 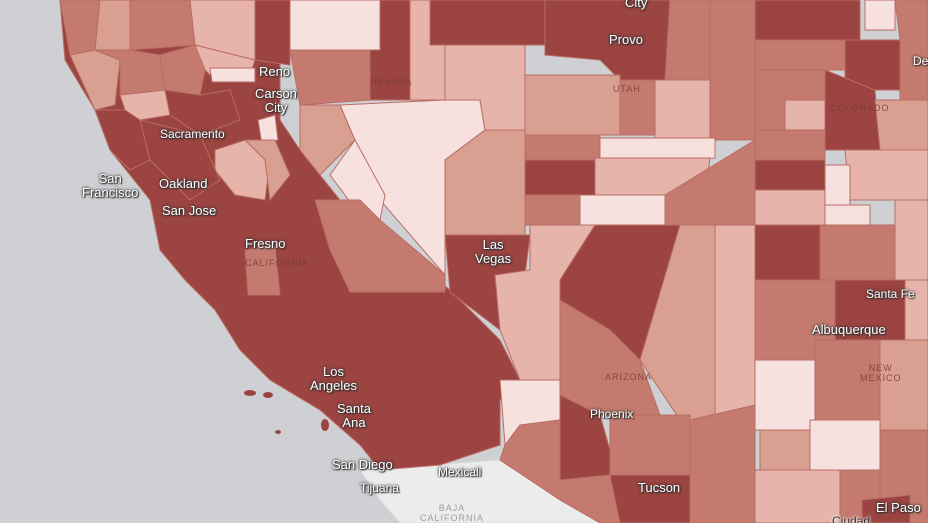 What do you see at coordinates (627, 89) in the screenshot?
I see `region-label-utah: UTAH` at bounding box center [627, 89].